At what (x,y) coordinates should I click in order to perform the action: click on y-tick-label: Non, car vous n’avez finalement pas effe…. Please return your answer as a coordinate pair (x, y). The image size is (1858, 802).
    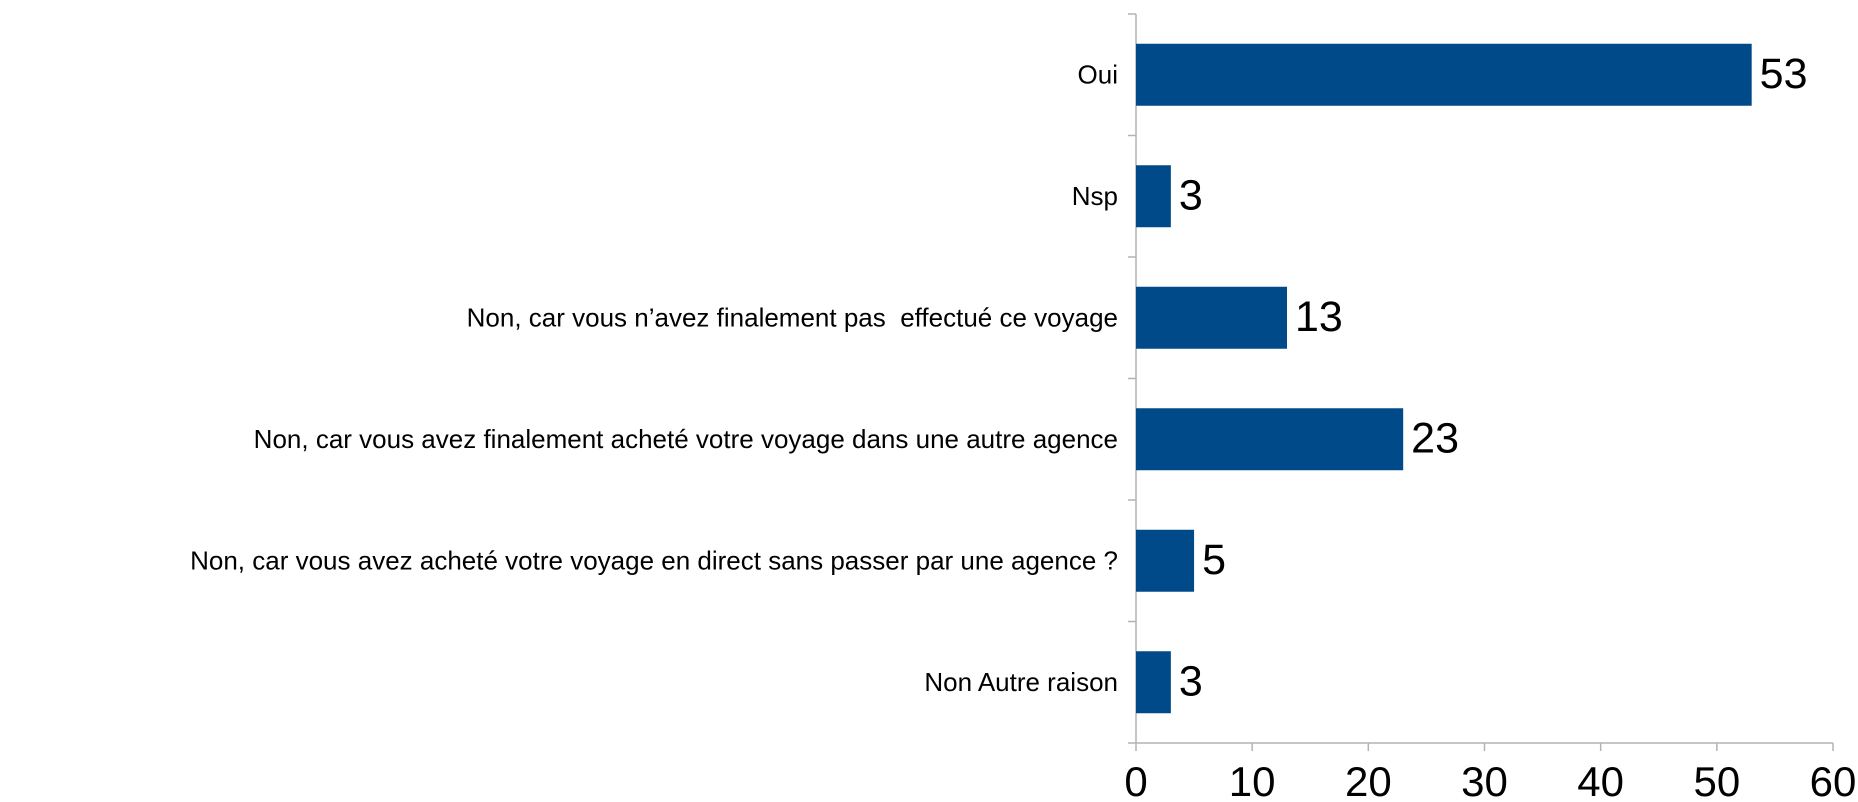
    Looking at the image, I should click on (792, 318).